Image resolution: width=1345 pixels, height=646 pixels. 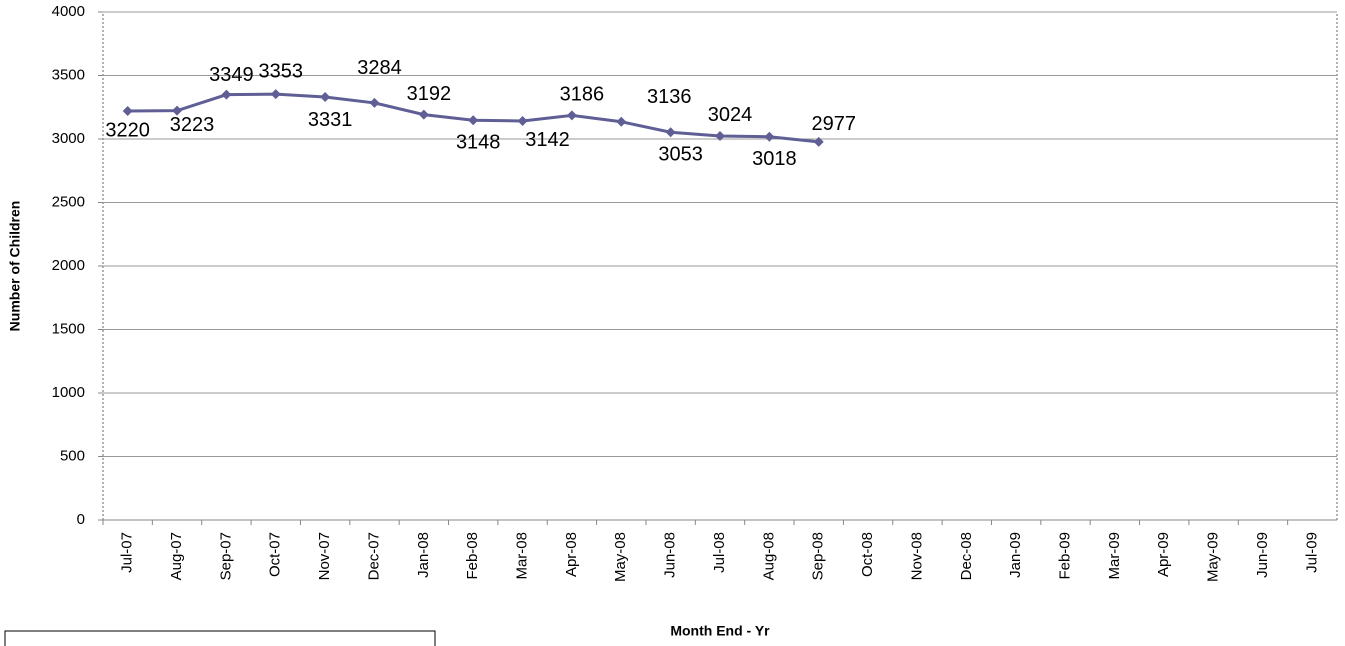 I want to click on data-label: 3053, so click(x=680, y=155).